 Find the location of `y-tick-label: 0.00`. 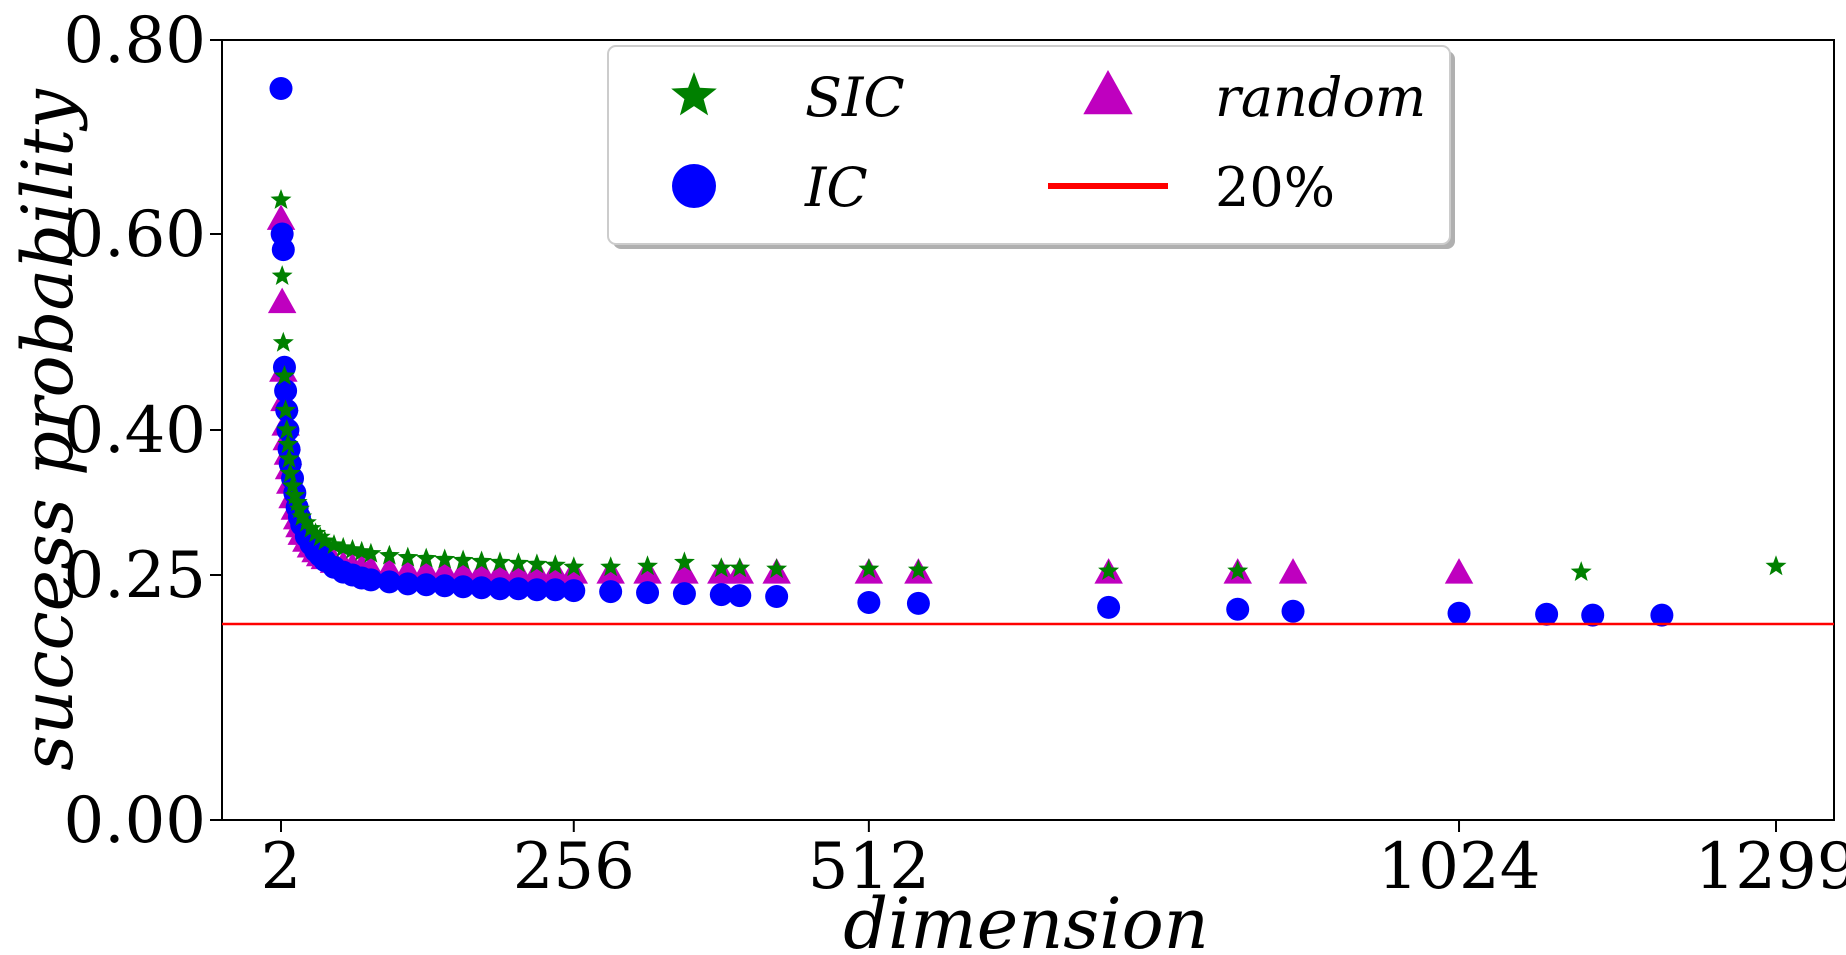

y-tick-label: 0.00 is located at coordinates (135, 821).